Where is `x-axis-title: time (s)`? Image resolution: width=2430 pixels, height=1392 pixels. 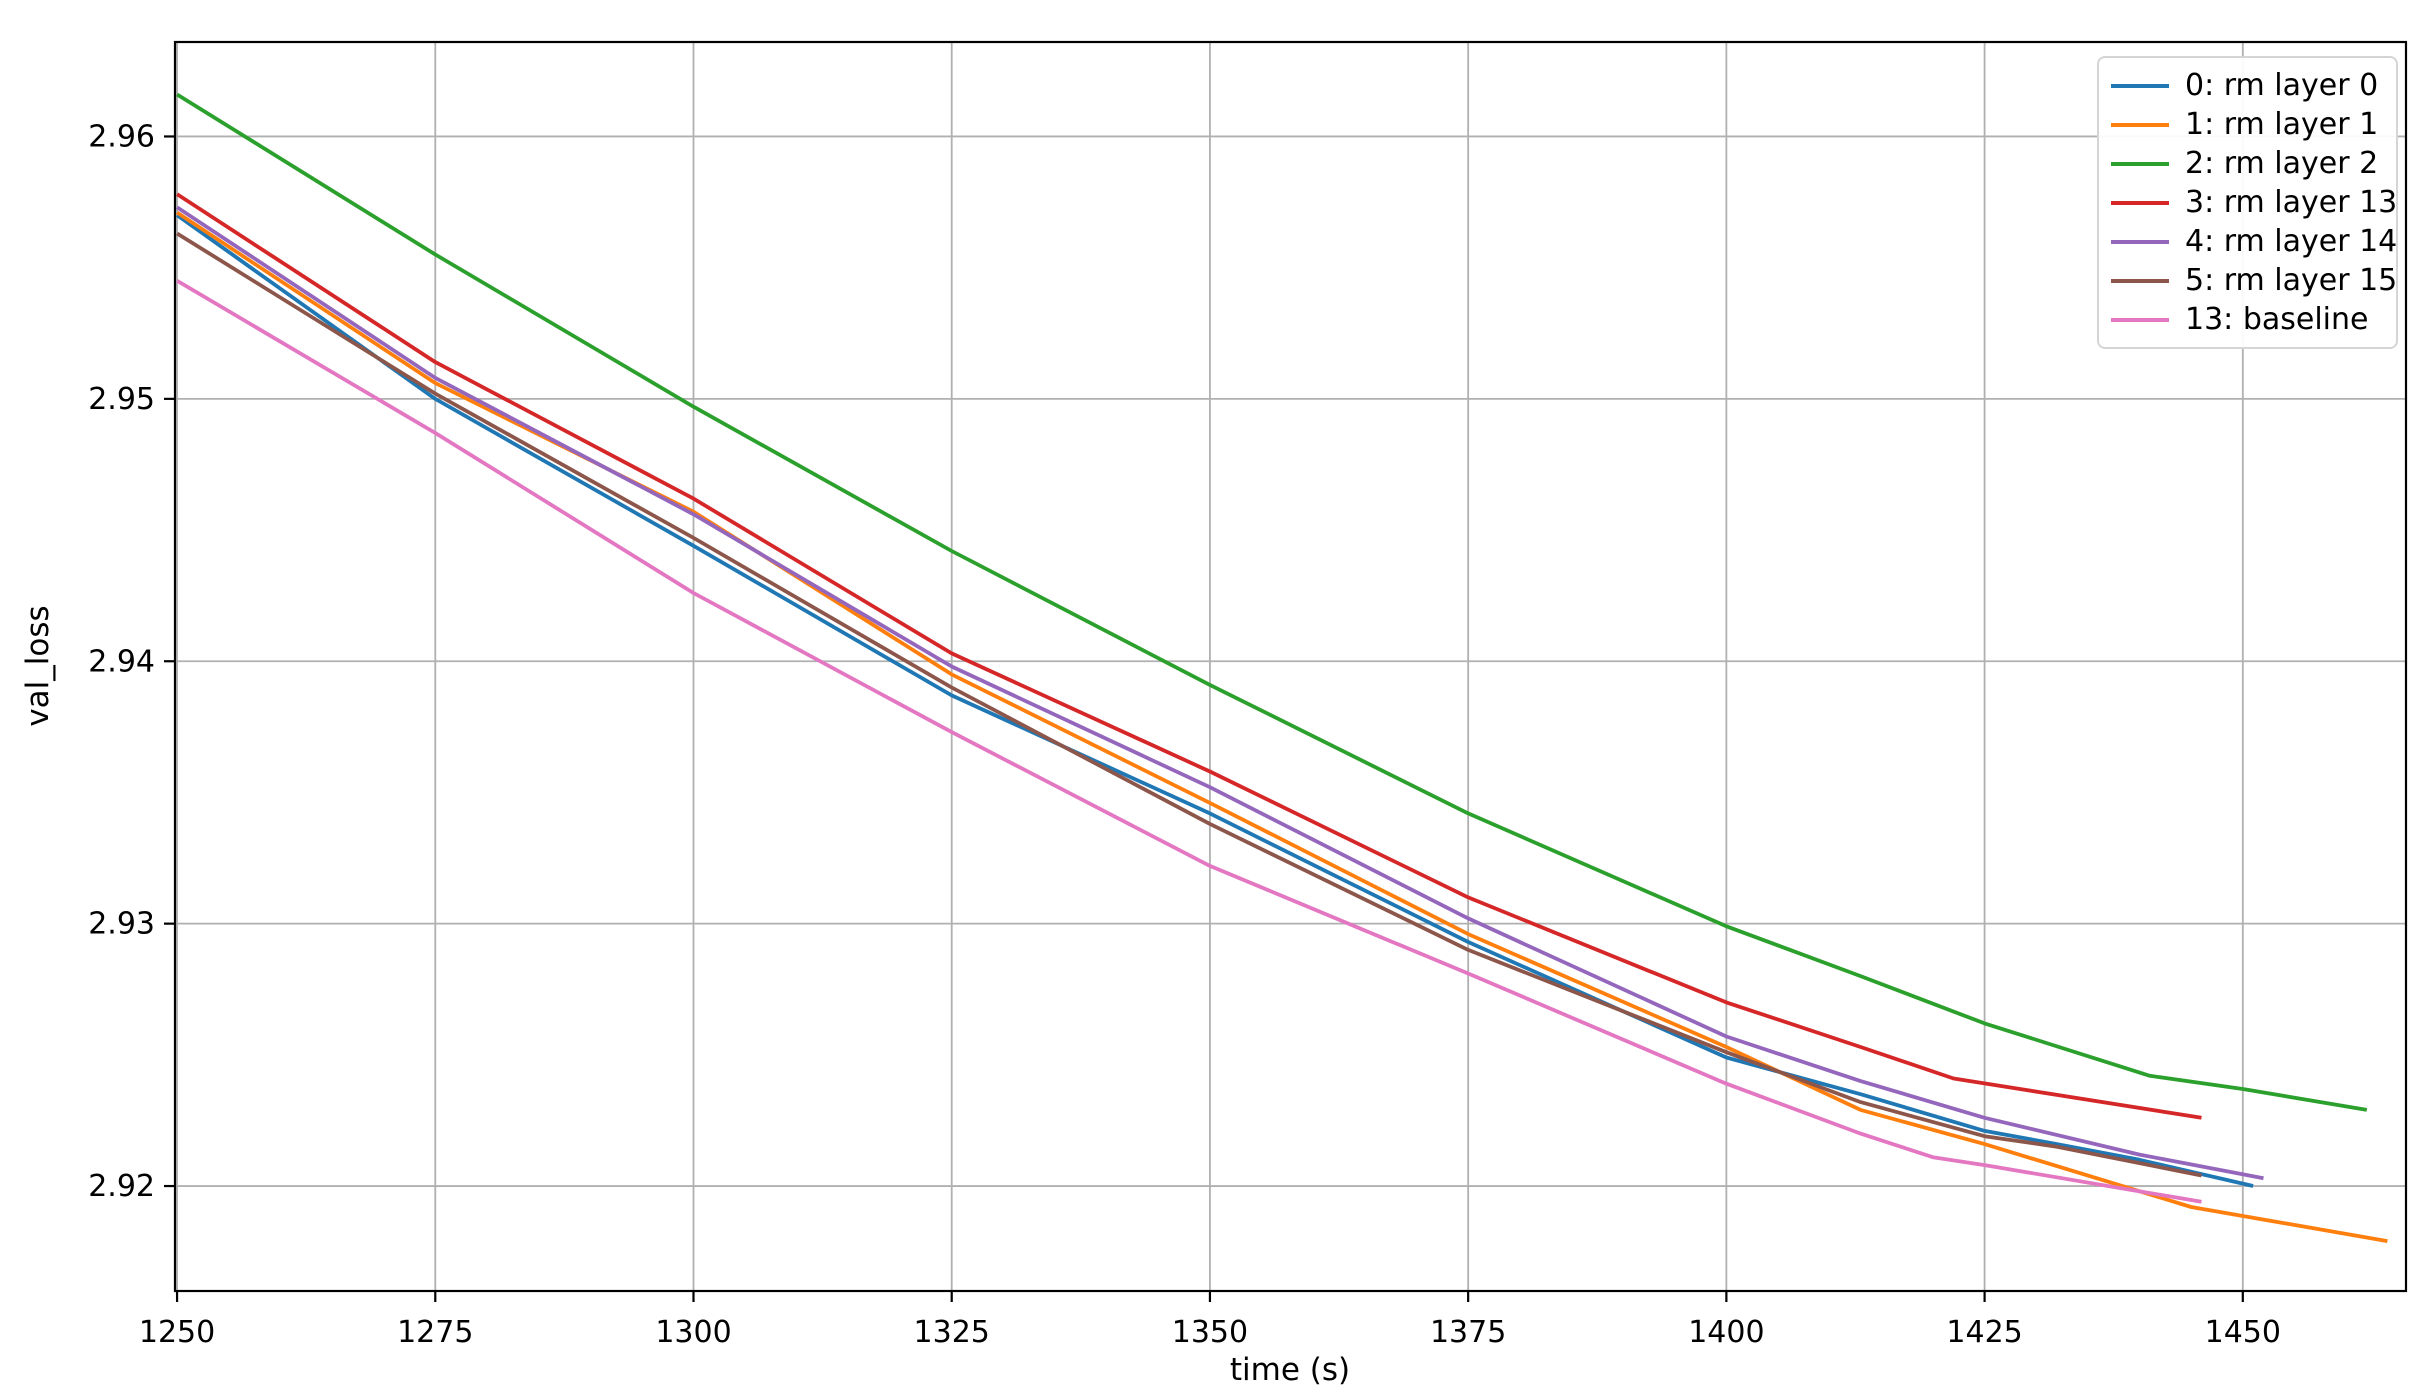 x-axis-title: time (s) is located at coordinates (1290, 1370).